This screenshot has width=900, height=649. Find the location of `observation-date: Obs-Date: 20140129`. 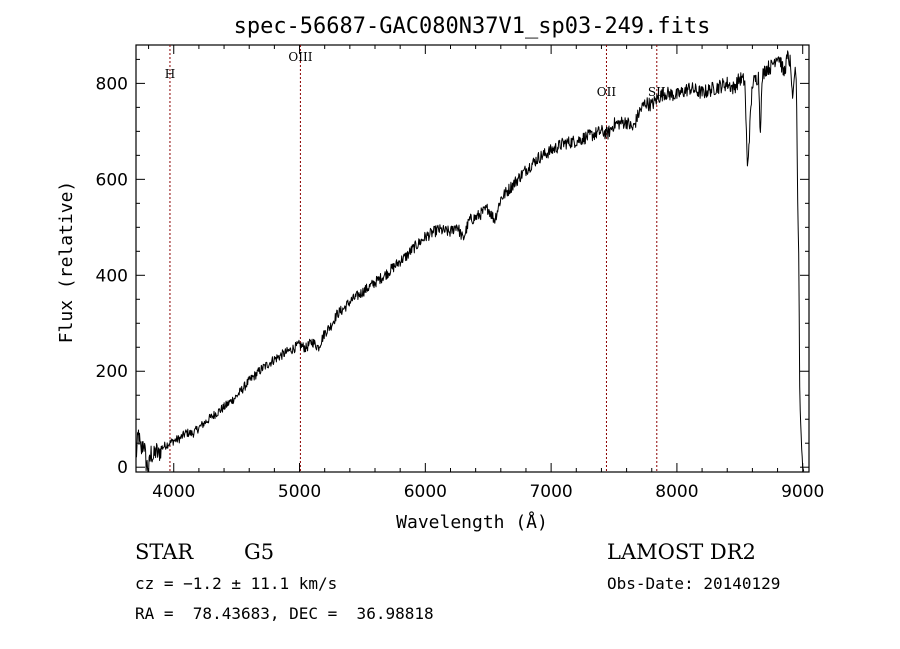

observation-date: Obs-Date: 20140129 is located at coordinates (693, 583).